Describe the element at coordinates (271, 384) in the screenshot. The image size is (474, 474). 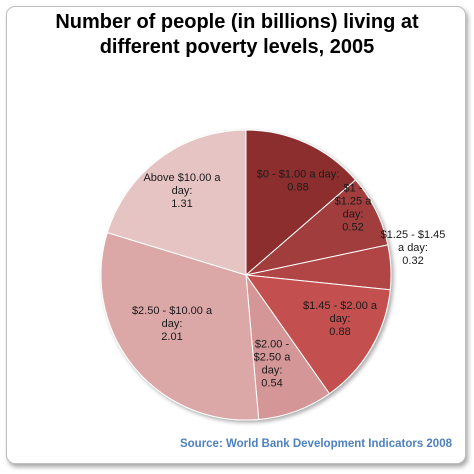
I see `slice-label-line: 0.54` at that location.